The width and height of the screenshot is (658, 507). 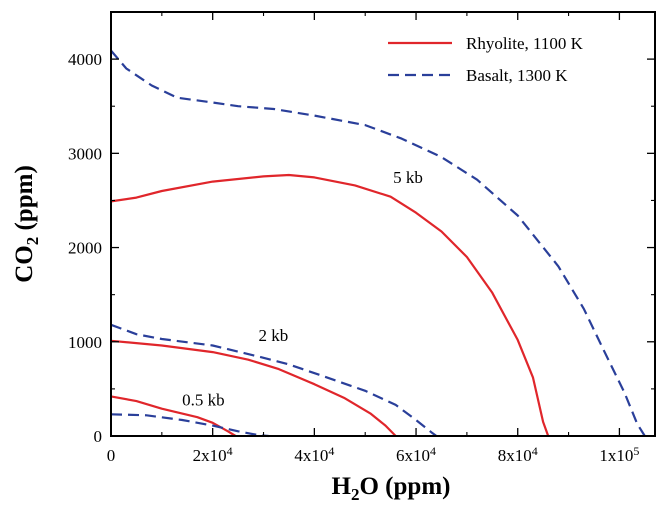 I want to click on y-axis-title-main: CO, so click(x=24, y=264).